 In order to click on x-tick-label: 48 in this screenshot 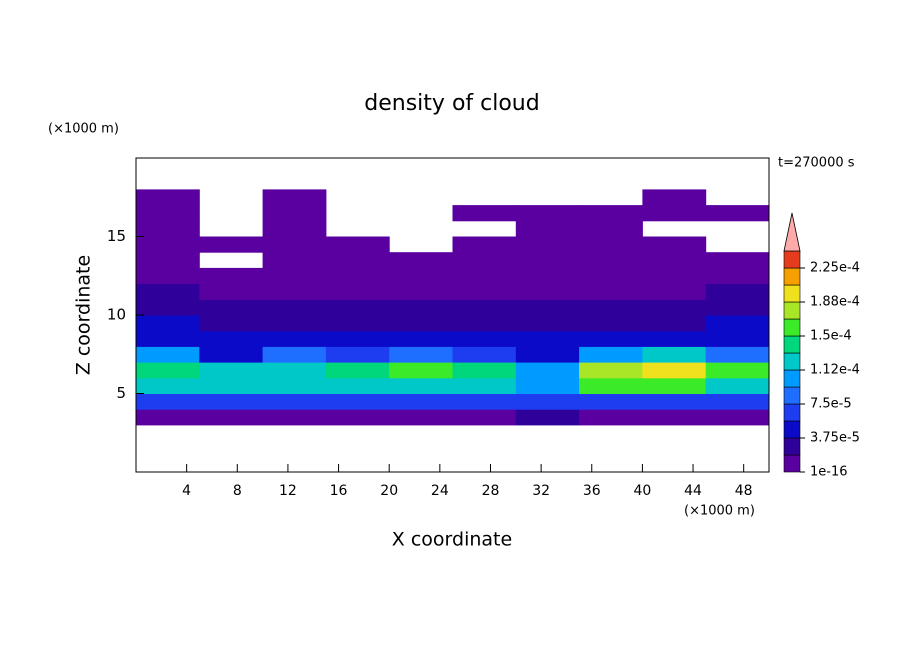, I will do `click(744, 491)`.